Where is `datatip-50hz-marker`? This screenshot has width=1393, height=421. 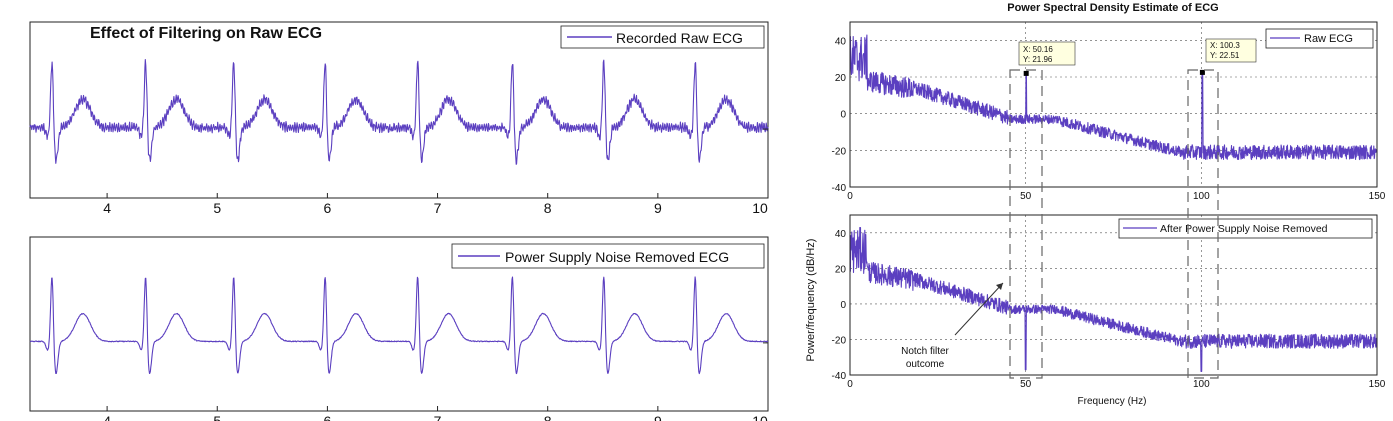 datatip-50hz-marker is located at coordinates (1026, 73).